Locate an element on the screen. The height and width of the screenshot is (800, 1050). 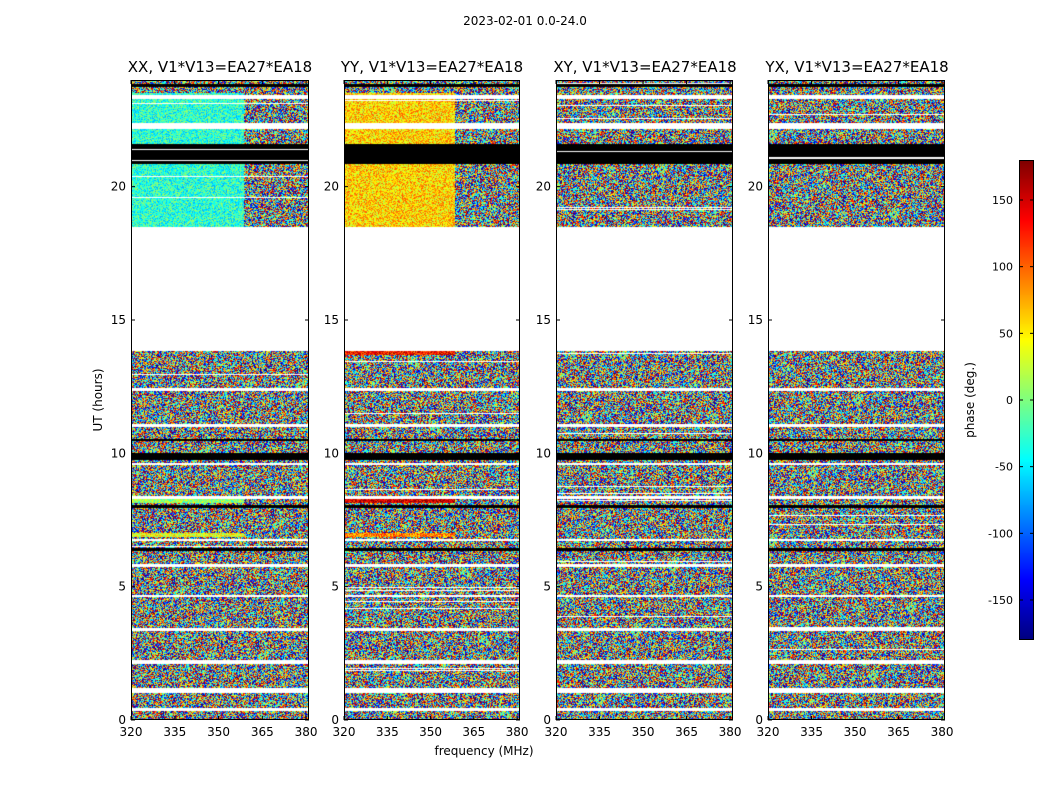
colorbar-tick-label: -100 is located at coordinates (1000, 533).